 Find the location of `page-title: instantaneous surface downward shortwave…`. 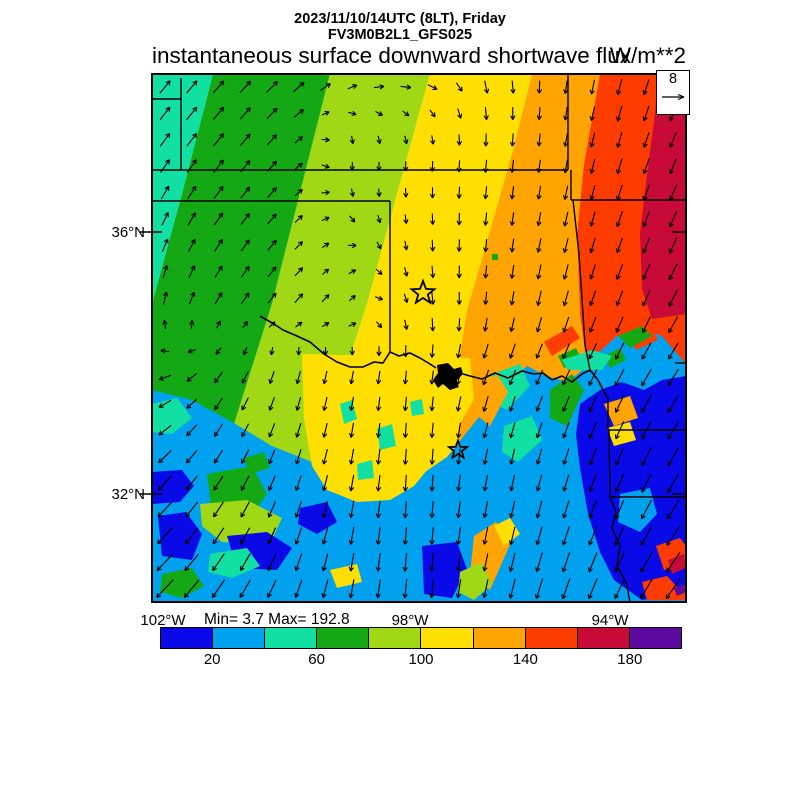

page-title: instantaneous surface downward shortwave… is located at coordinates (392, 55).